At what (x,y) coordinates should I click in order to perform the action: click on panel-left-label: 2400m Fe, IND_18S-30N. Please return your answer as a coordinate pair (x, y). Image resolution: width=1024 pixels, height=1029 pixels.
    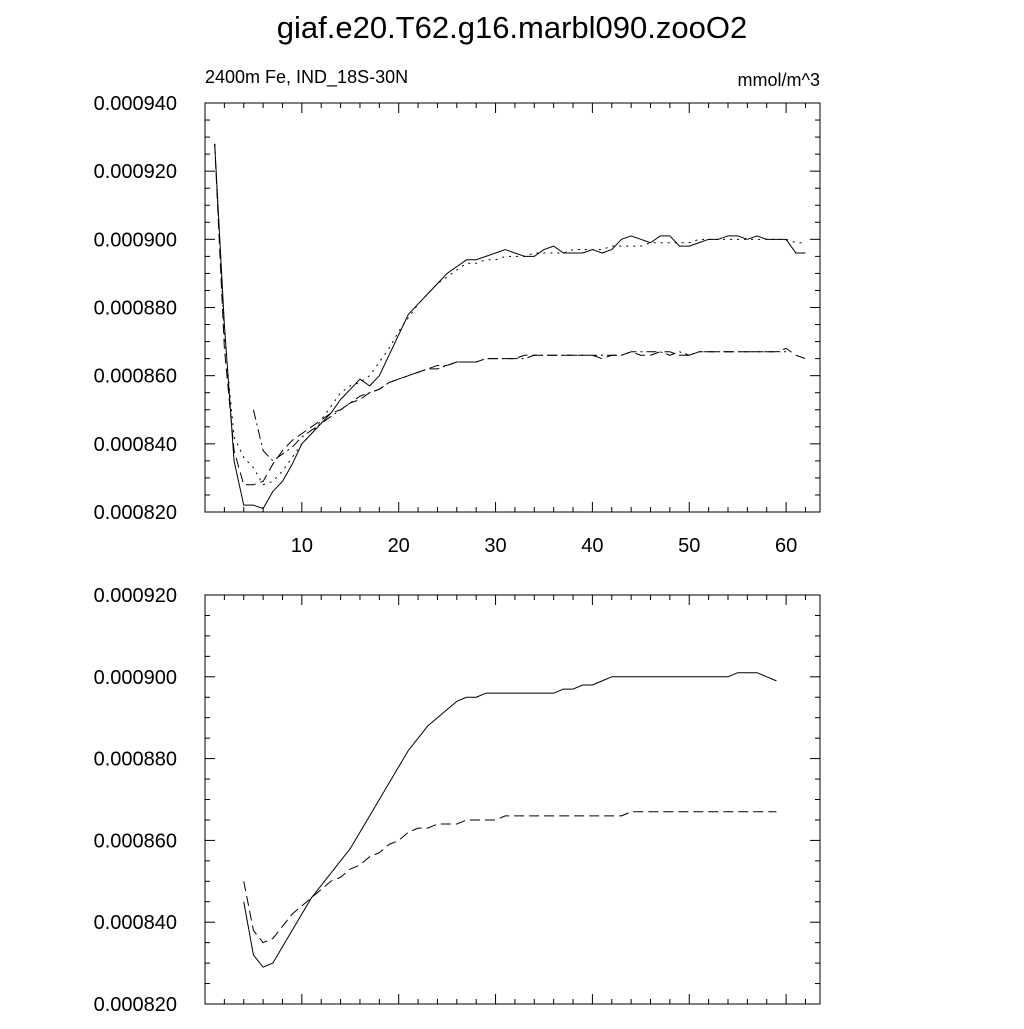
    Looking at the image, I should click on (306, 77).